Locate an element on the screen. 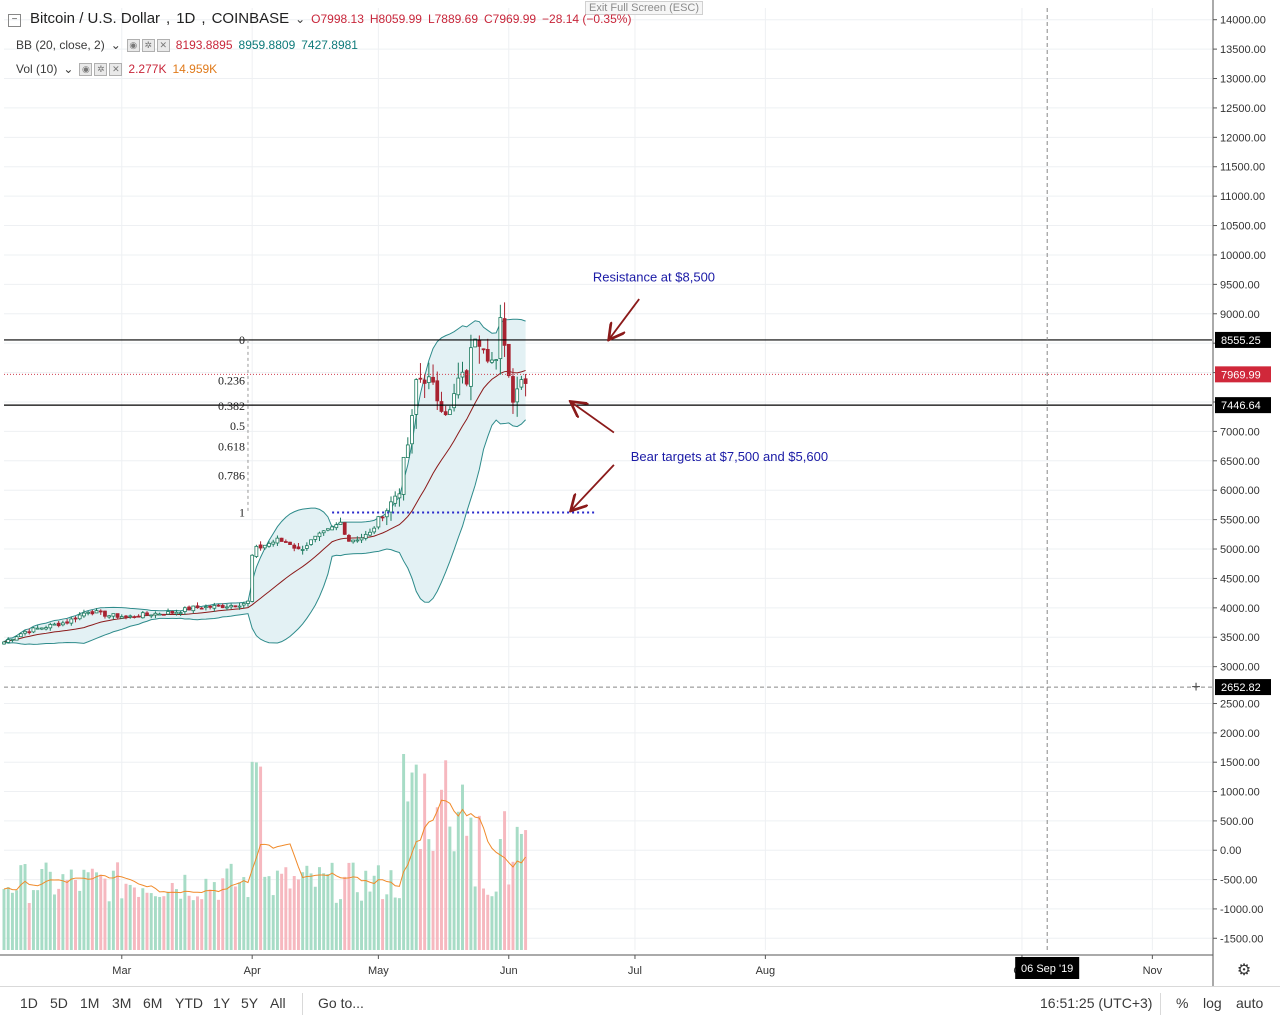 This screenshot has height=1025, width=1280. timeframe-5y-button: 5Y is located at coordinates (250, 1003).